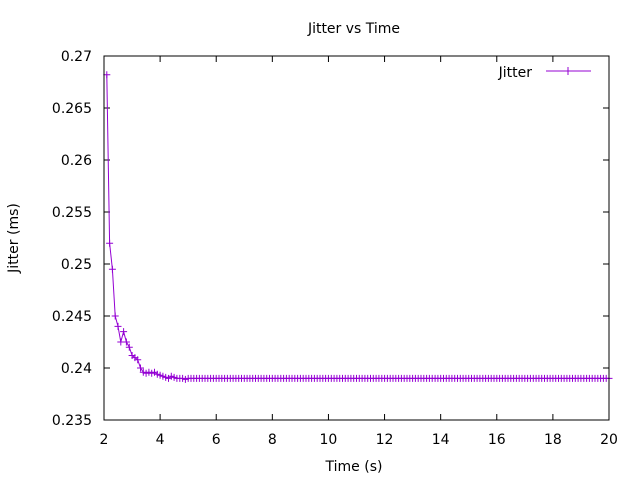  Describe the element at coordinates (76, 265) in the screenshot. I see `y-tick-label: 0.25` at that location.